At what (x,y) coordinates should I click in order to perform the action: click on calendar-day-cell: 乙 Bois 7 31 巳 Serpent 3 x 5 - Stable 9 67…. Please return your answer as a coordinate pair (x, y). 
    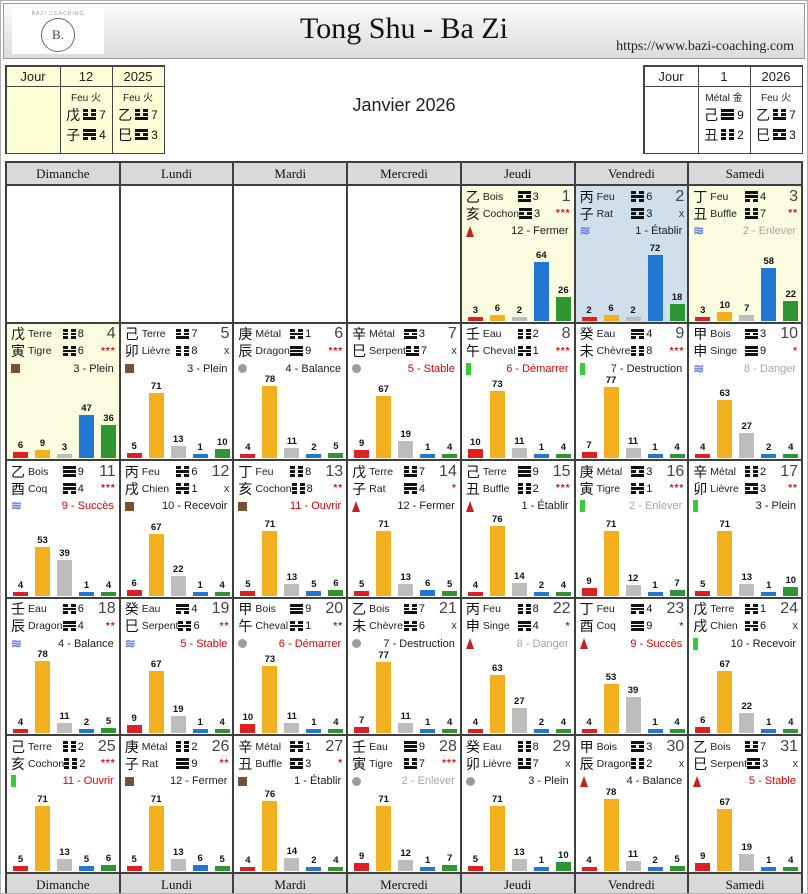
    Looking at the image, I should click on (745, 804).